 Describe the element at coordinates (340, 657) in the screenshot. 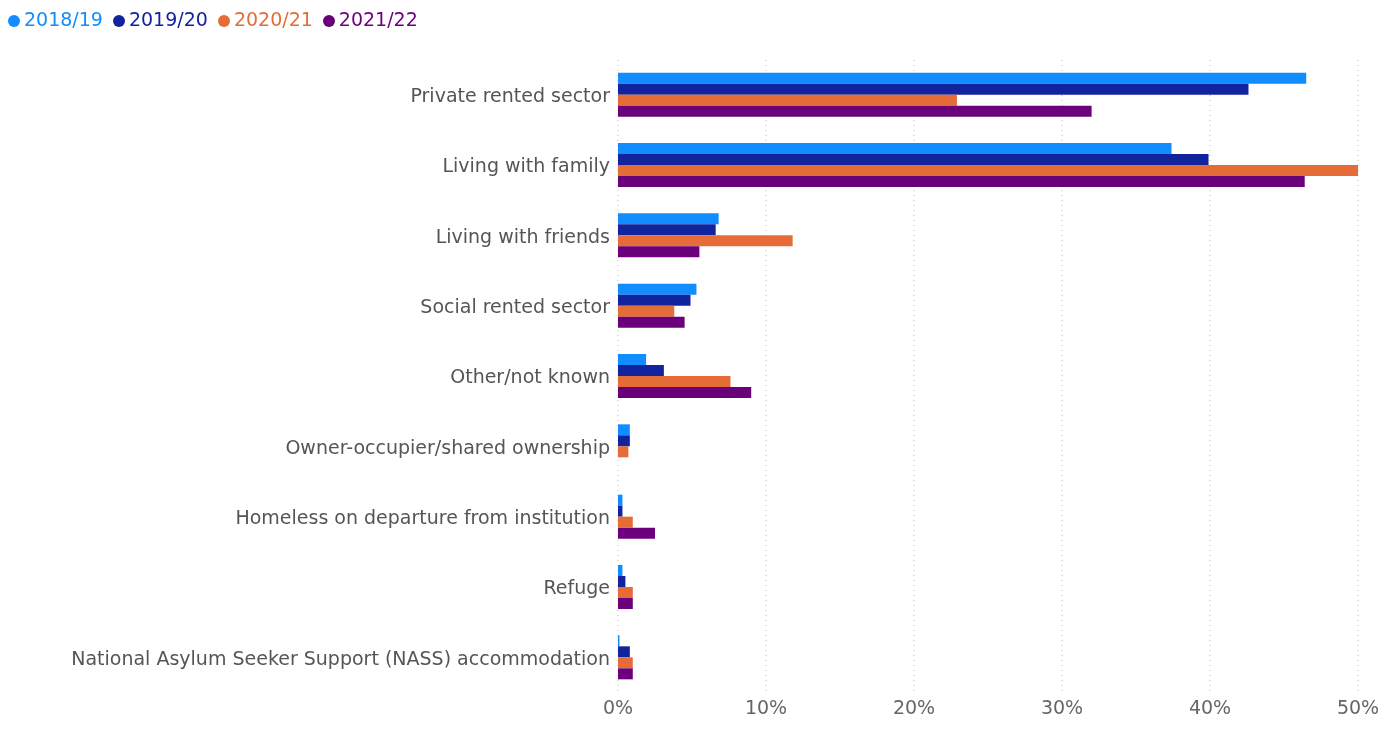

I see `y-tick-label: National Asylum Seeker Support (NASS) accommodation` at that location.